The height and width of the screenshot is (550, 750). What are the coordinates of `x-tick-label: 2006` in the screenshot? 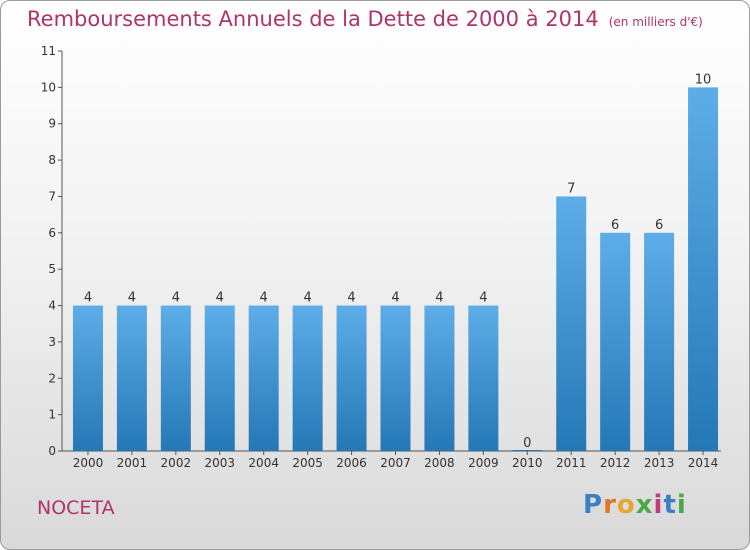 It's located at (351, 463).